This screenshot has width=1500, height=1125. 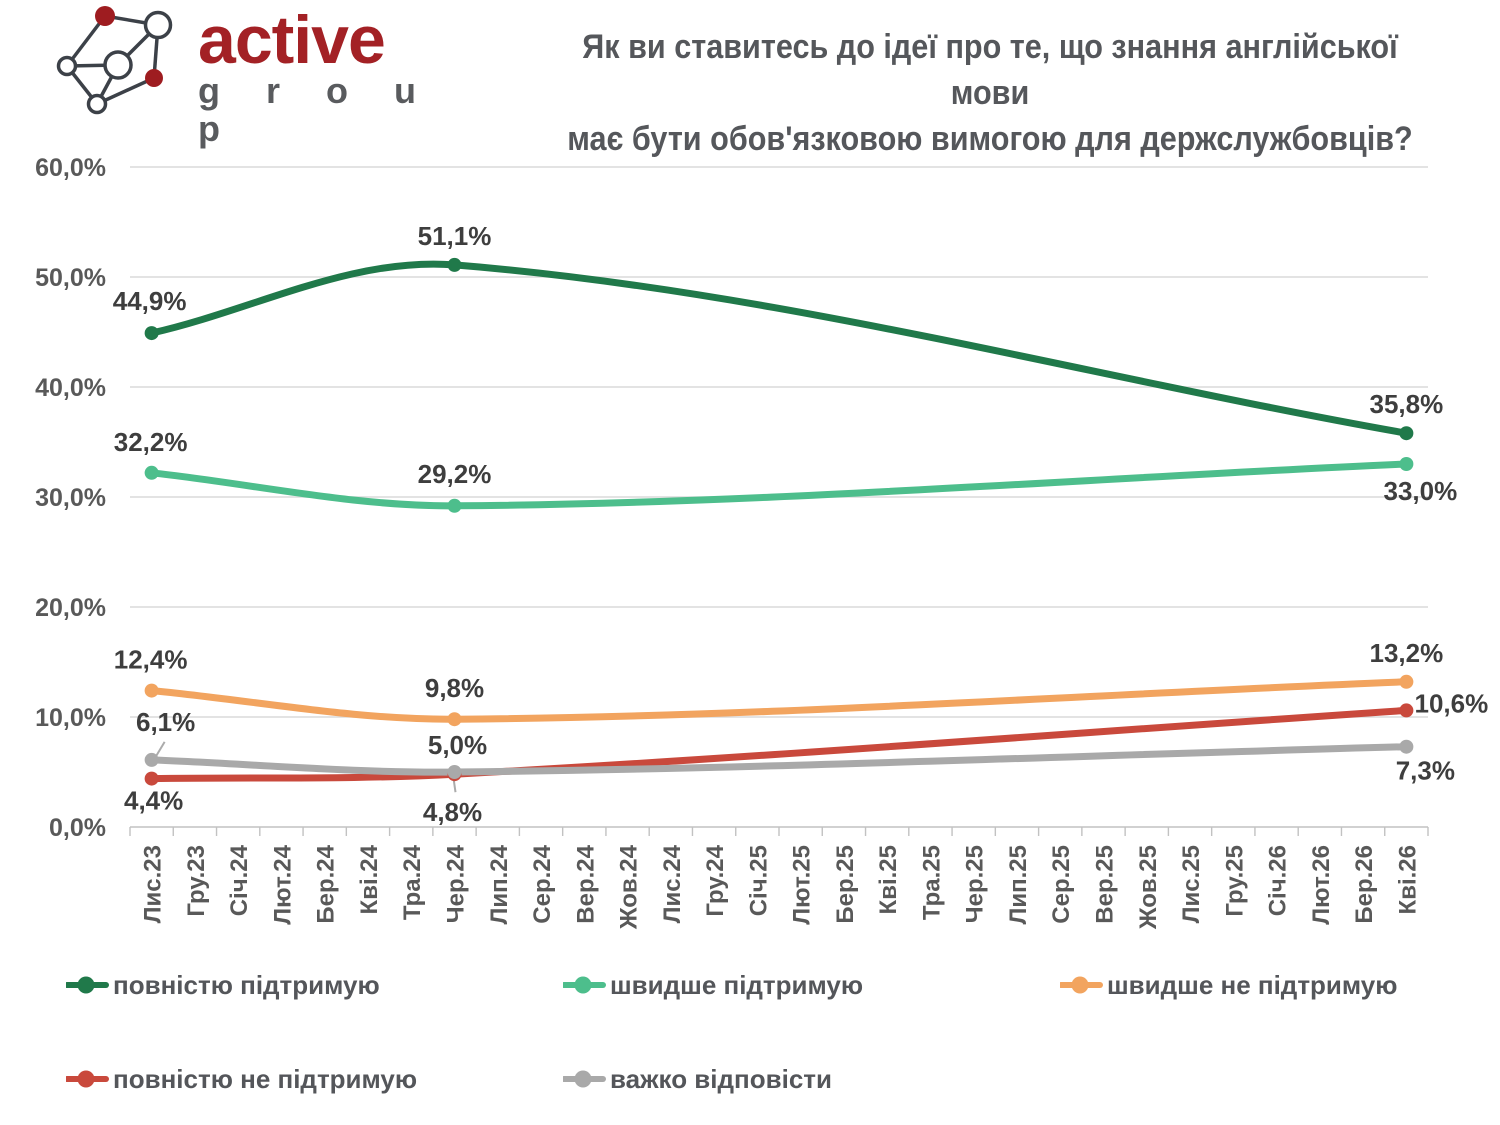 I want to click on data-label: 4,8%, so click(x=452, y=812).